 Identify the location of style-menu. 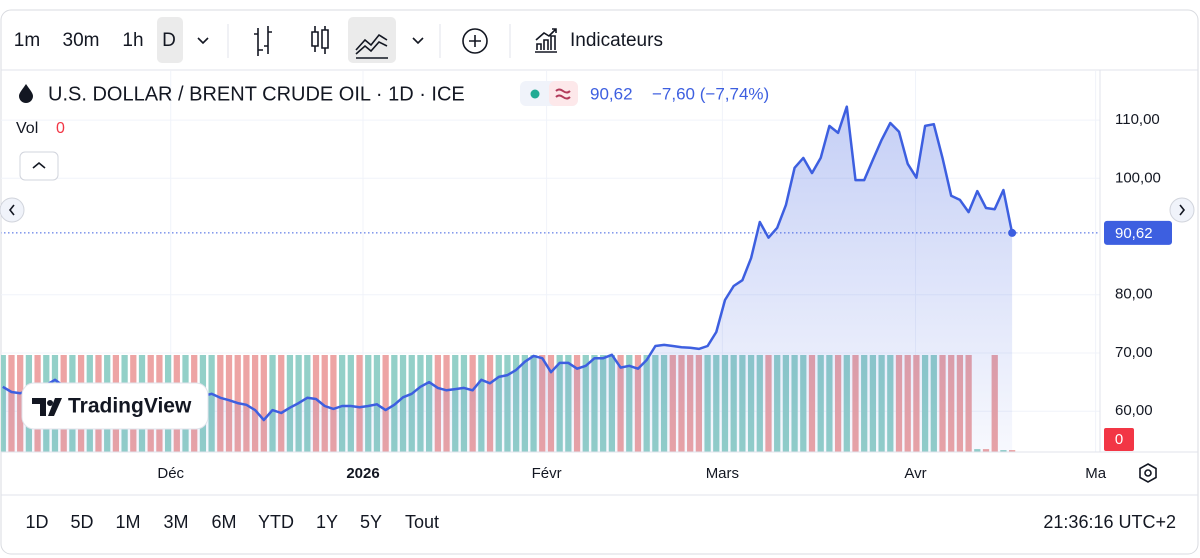
(418, 41).